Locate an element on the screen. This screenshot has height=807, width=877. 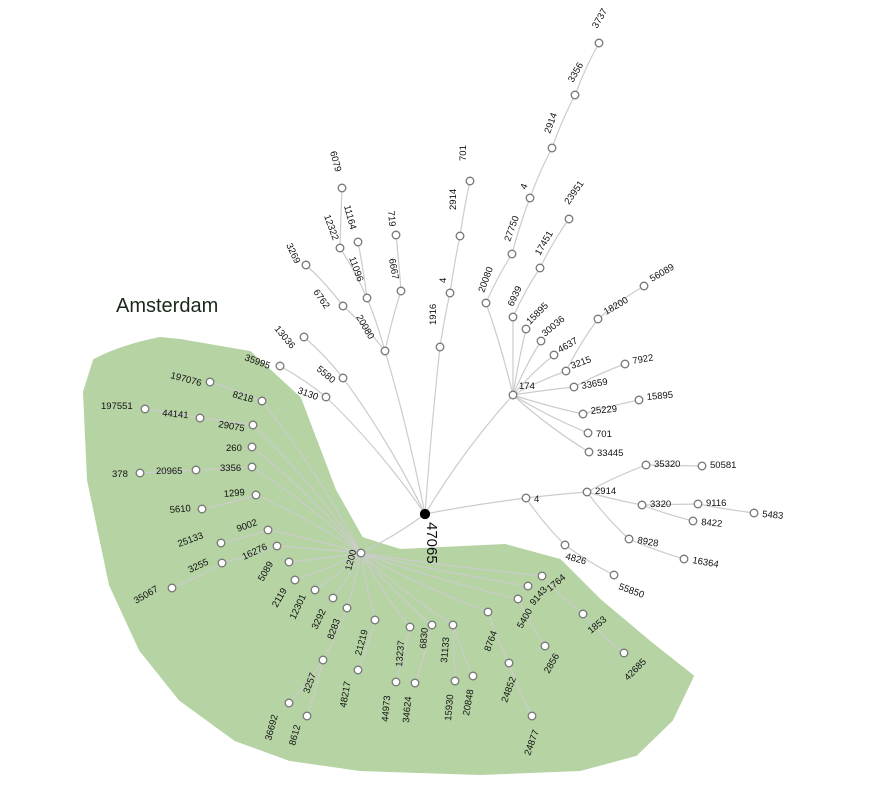
tree-node: 5610 is located at coordinates (188, 509).